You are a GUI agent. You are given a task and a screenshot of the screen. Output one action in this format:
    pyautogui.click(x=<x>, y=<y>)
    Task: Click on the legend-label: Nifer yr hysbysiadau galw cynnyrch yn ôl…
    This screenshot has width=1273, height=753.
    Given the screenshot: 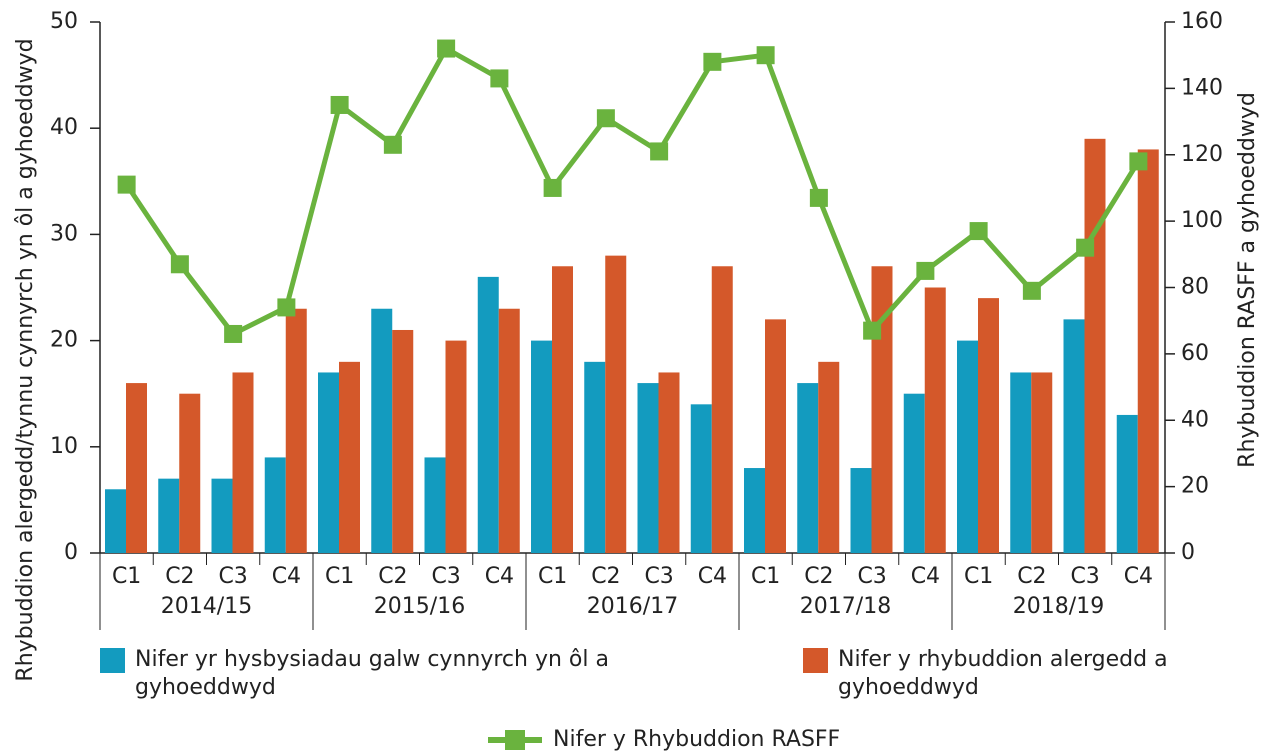 What is the action you would take?
    pyautogui.click(x=372, y=673)
    